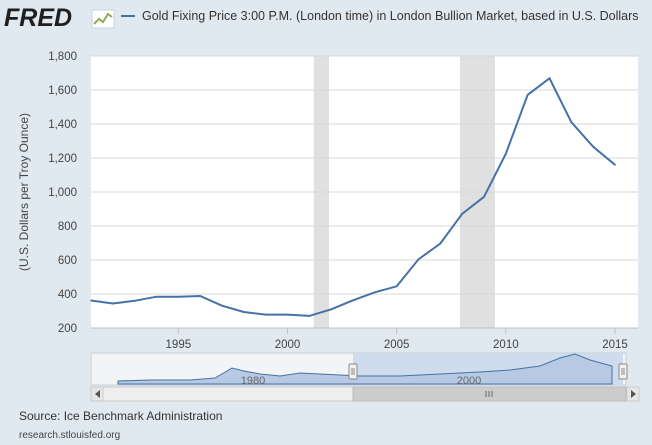  I want to click on data-point-2006, so click(418, 259).